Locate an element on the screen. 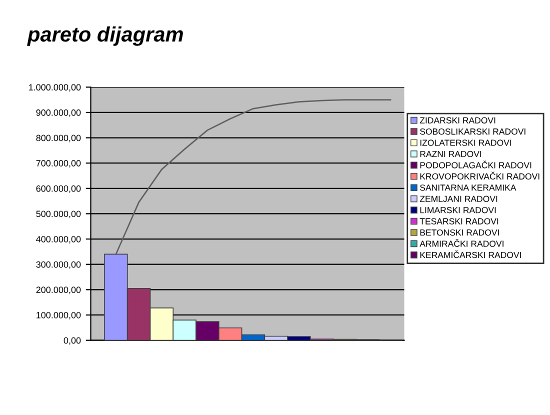 The image size is (550, 415). y-tick-label: 0,00 is located at coordinates (72, 341).